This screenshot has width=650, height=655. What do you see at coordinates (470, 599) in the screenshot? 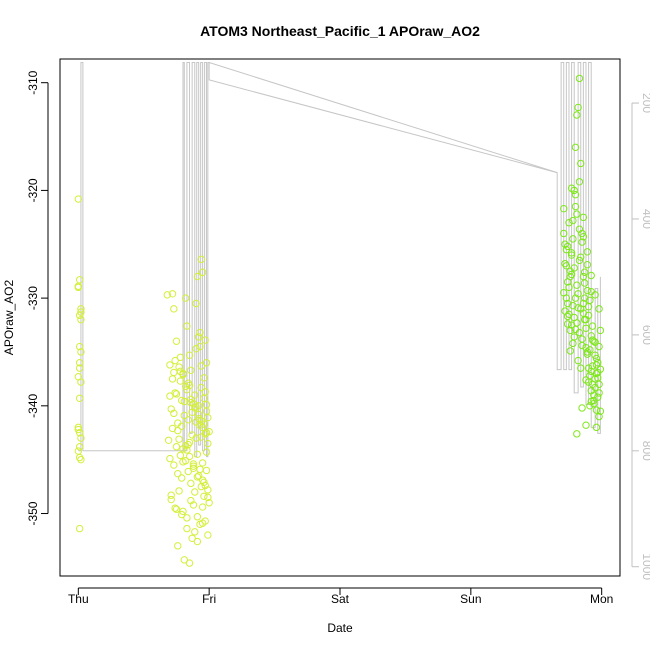
I see `x-tick-label: Sun` at bounding box center [470, 599].